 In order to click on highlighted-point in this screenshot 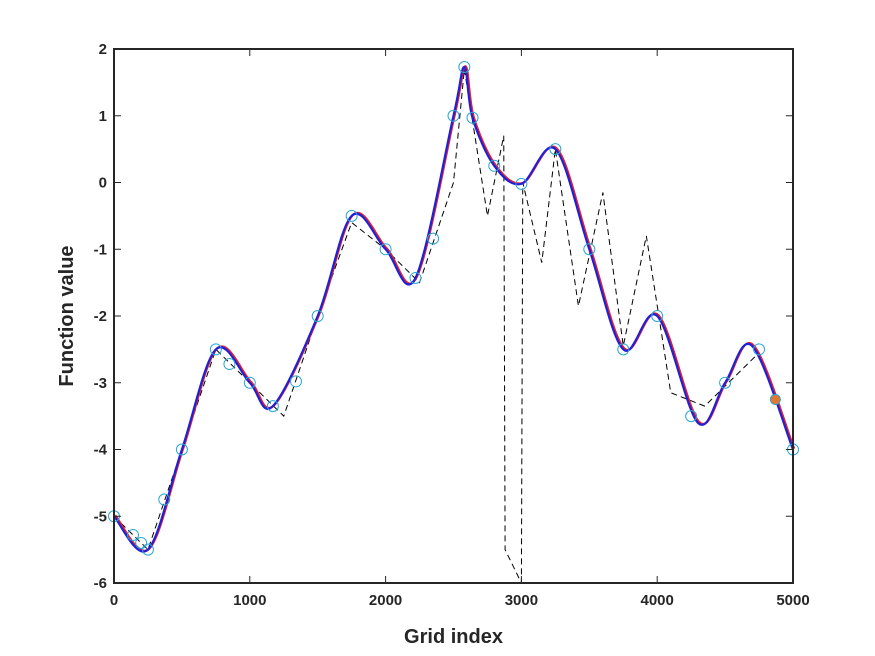, I will do `click(775, 399)`.